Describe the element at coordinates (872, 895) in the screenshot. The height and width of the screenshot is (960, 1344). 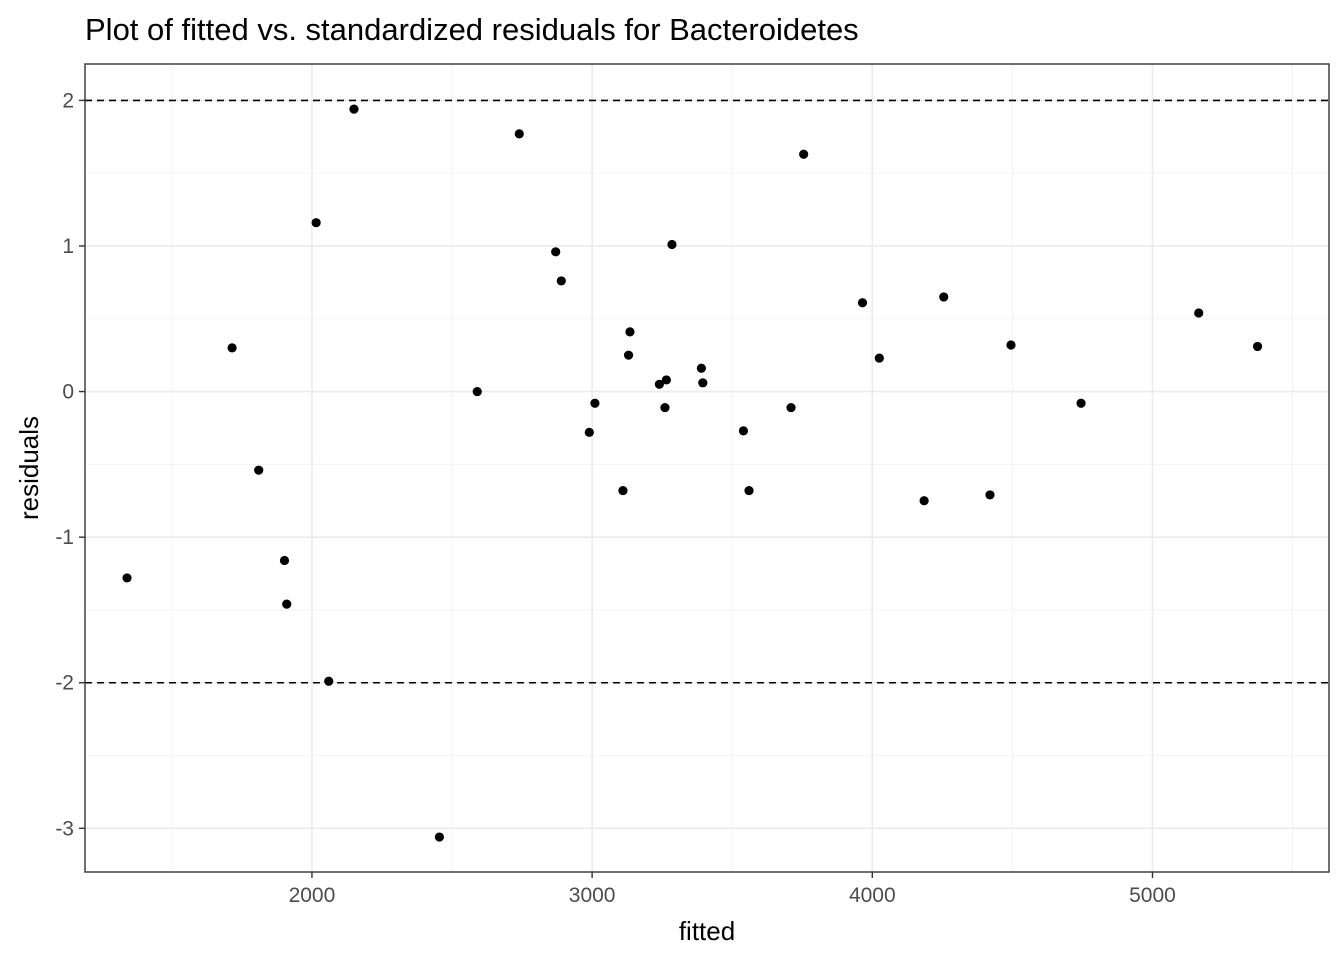
I see `x-tick-label: 4000` at that location.